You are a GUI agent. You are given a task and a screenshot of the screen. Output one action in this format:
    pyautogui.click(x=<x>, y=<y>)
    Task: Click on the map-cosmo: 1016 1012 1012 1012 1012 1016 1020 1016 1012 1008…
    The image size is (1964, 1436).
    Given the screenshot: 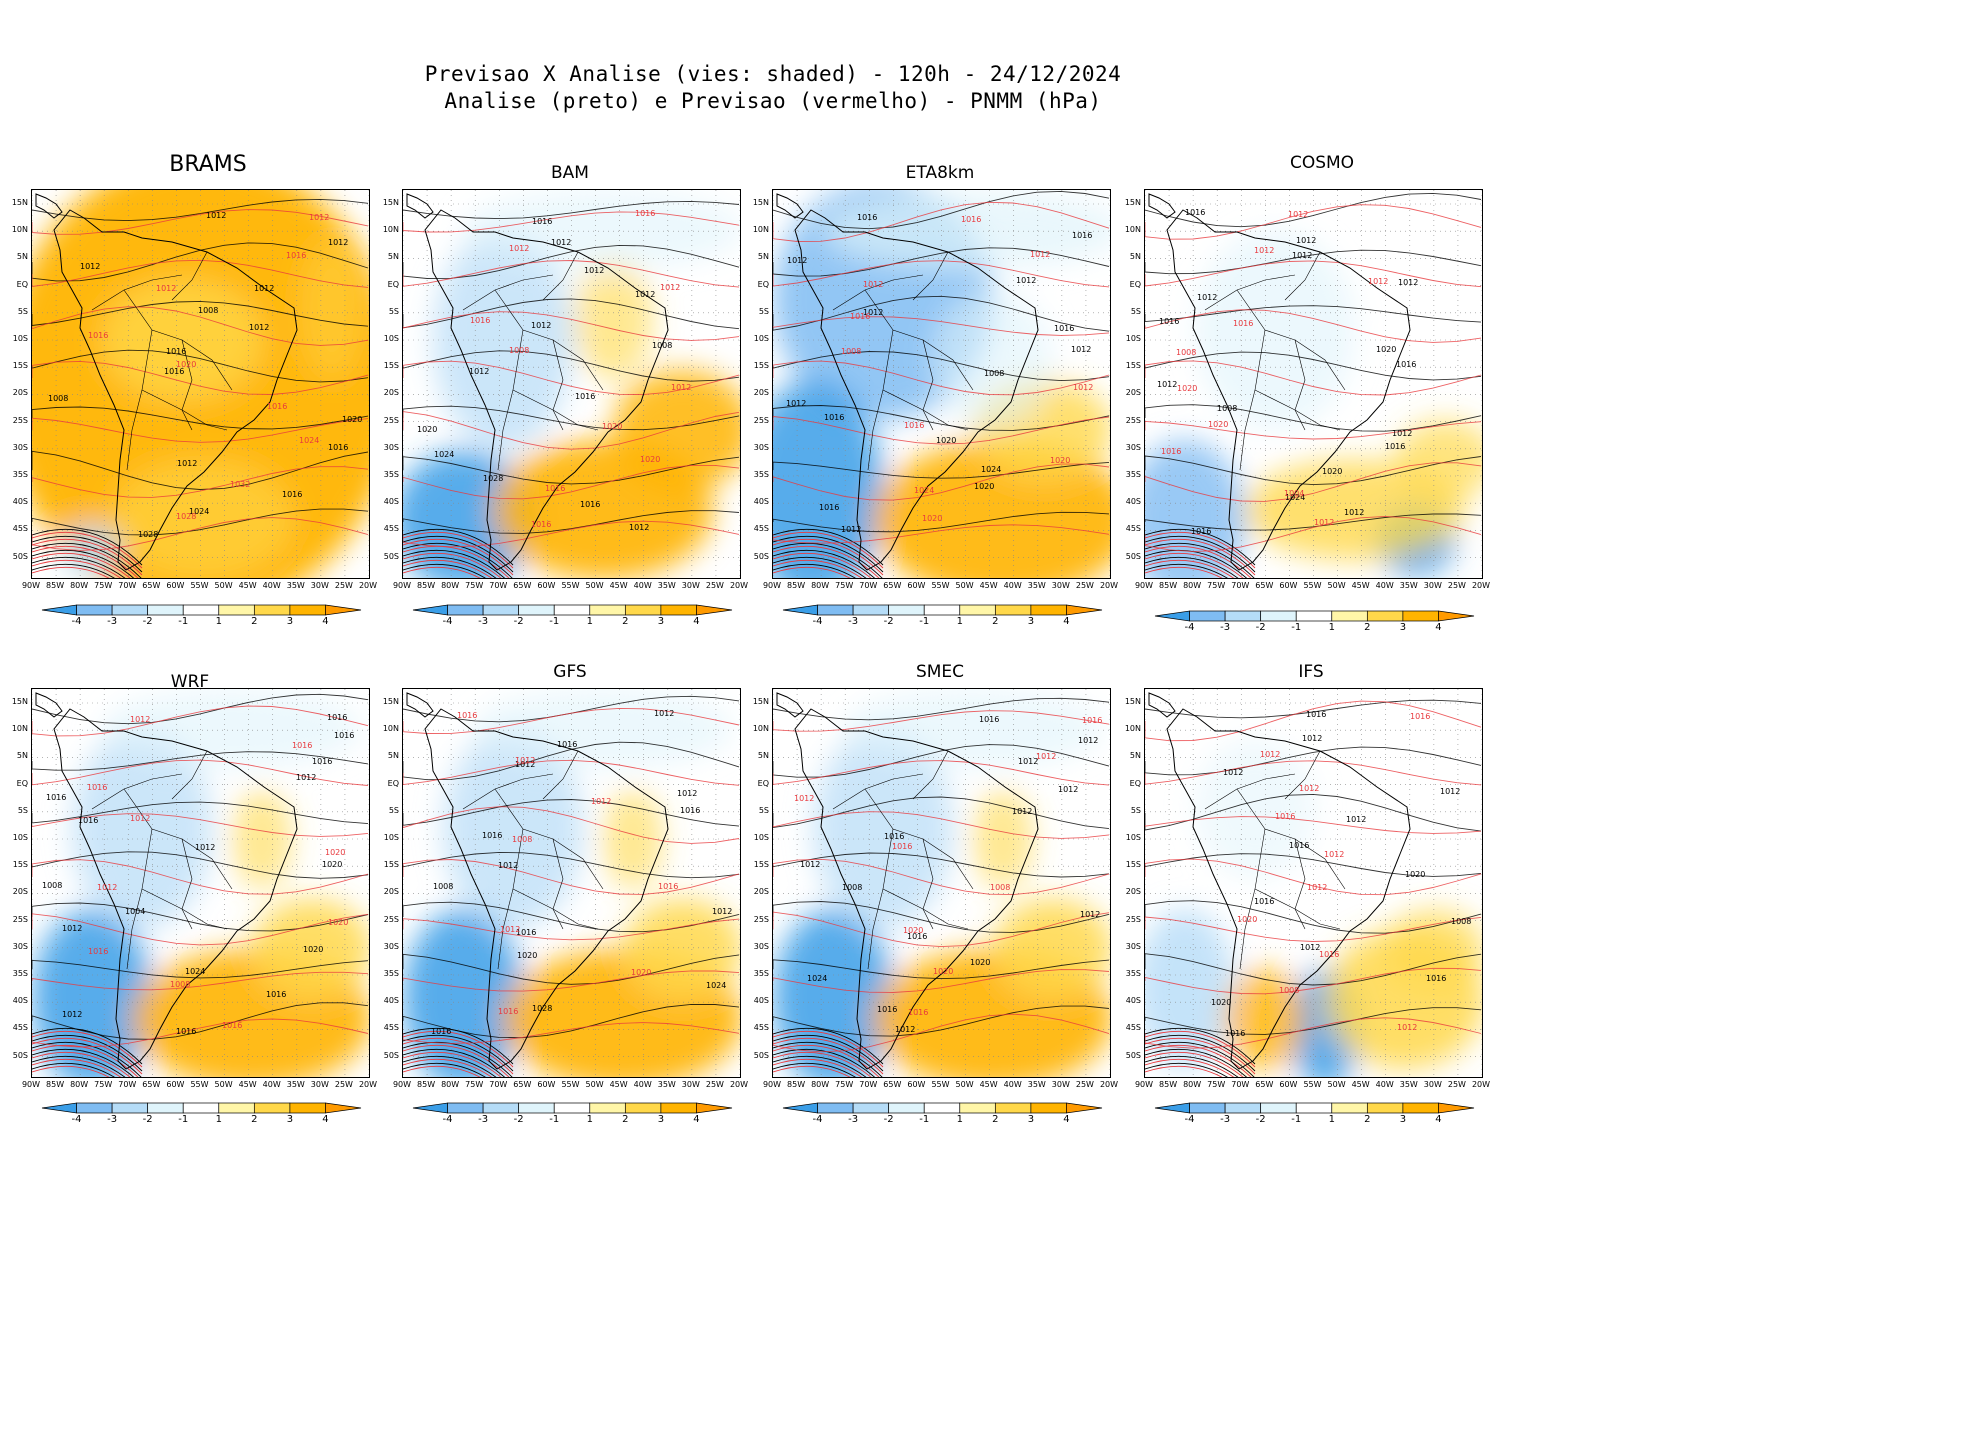 What is the action you would take?
    pyautogui.click(x=1313, y=384)
    